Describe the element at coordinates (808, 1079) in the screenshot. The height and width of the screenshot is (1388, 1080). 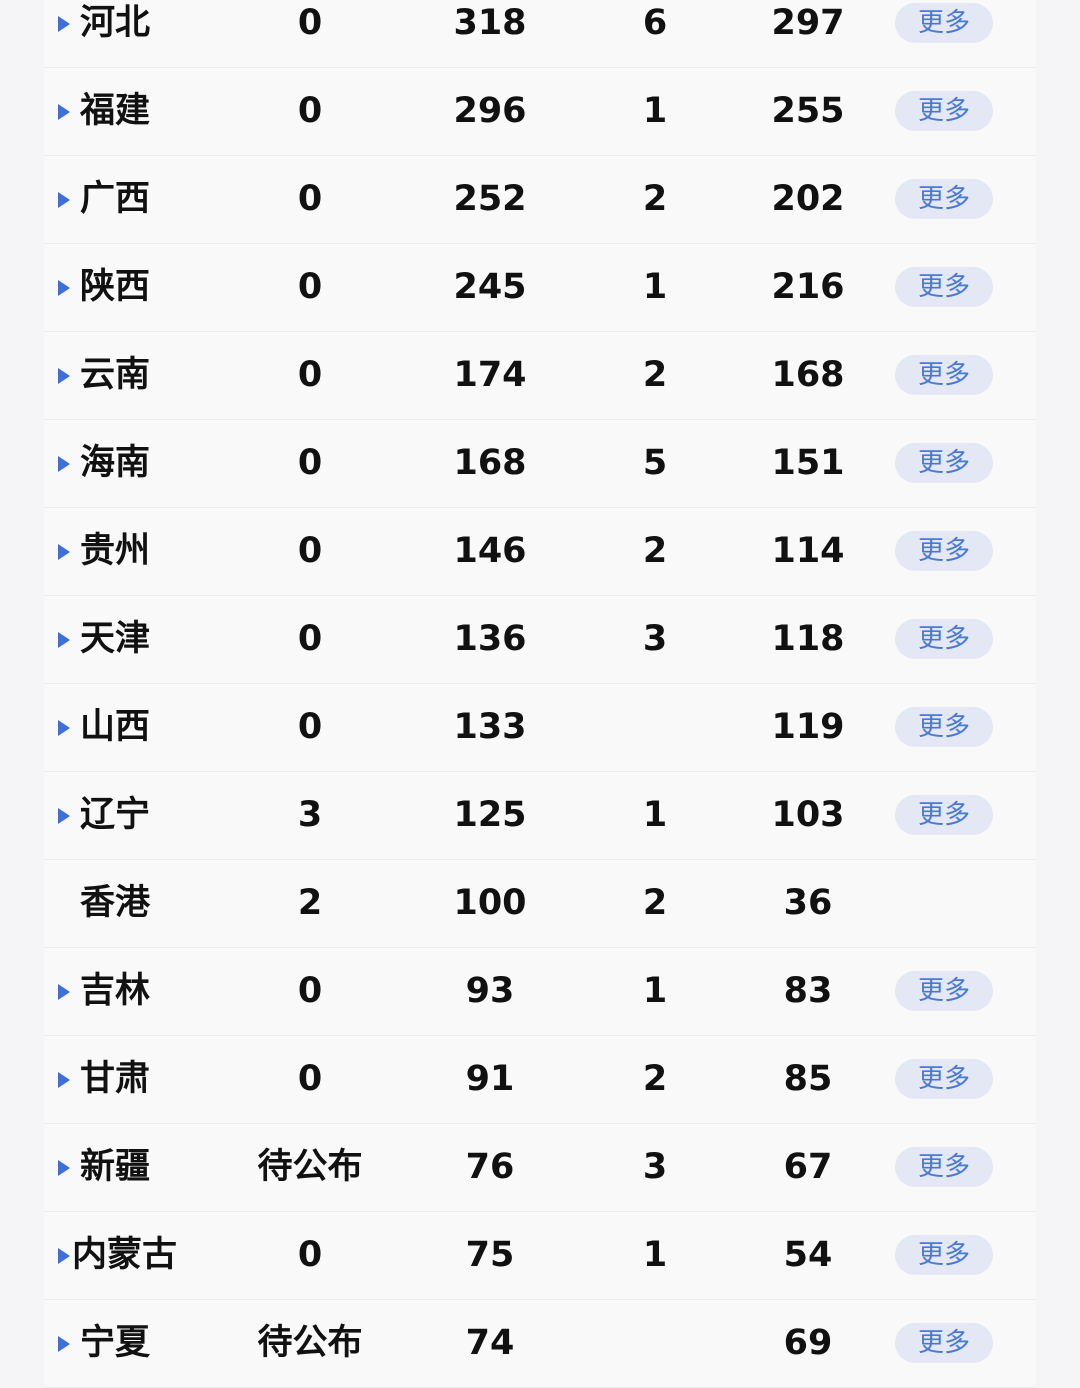
I see `value-c4: 85` at that location.